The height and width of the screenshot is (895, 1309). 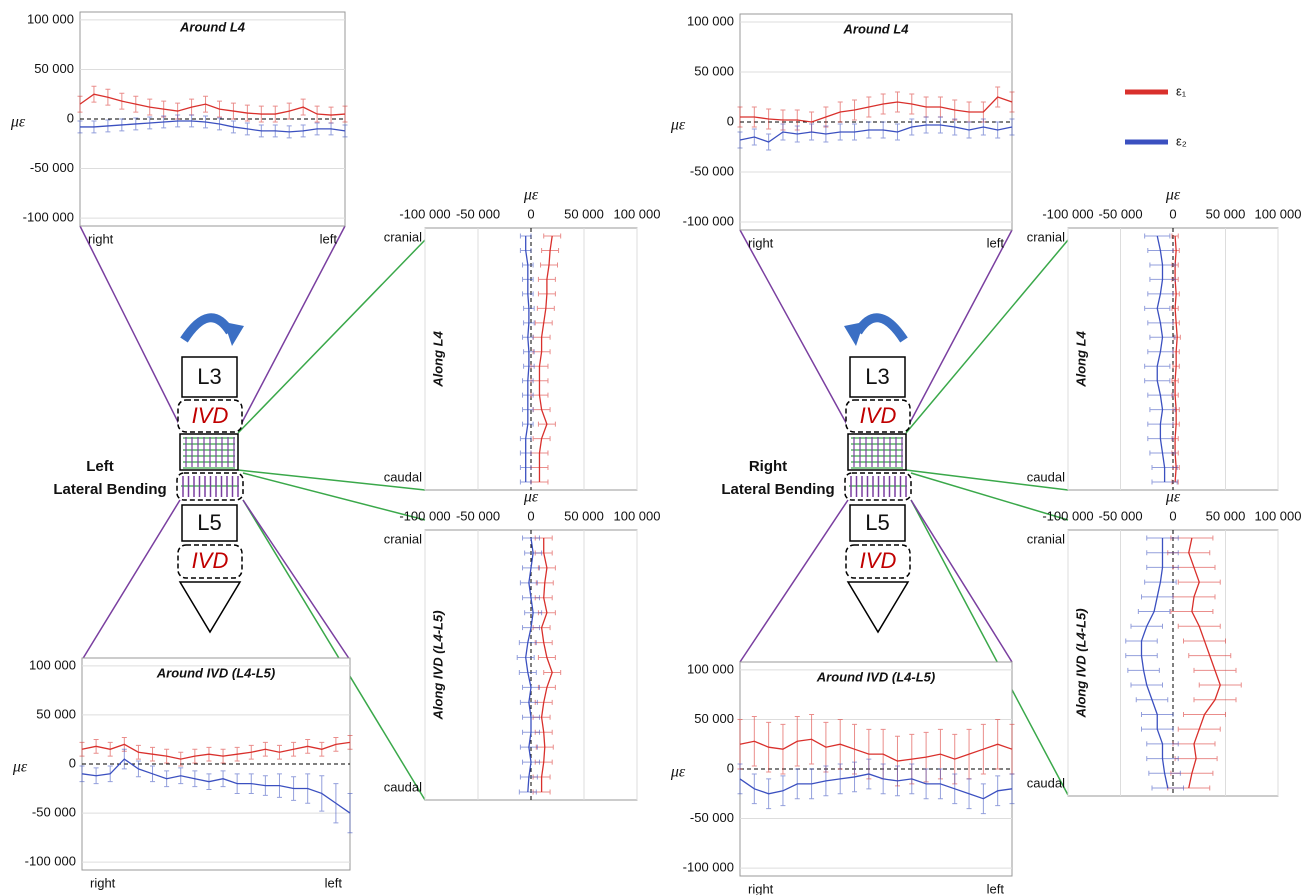 What do you see at coordinates (109, 489) in the screenshot?
I see `caption: Lateral Bending` at bounding box center [109, 489].